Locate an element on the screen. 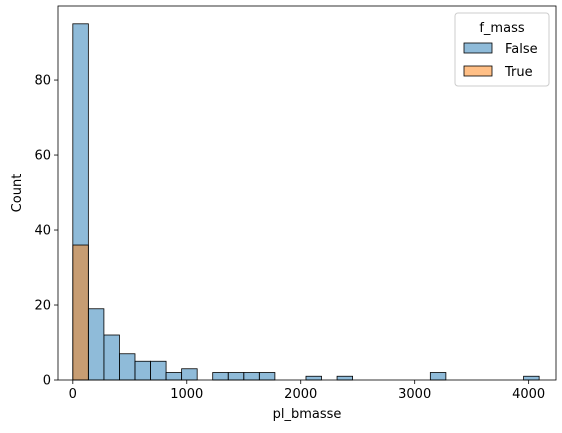  y-tick-label: 80 is located at coordinates (42, 81).